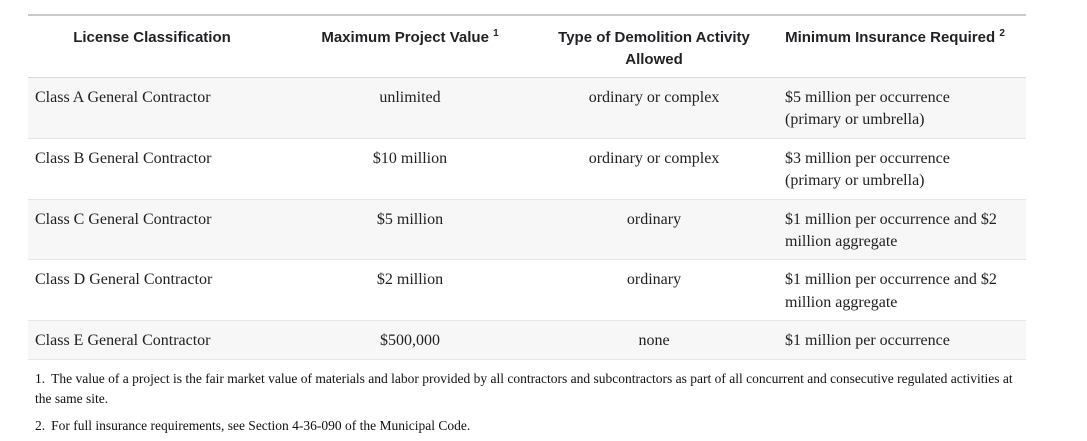 This screenshot has height=441, width=1087. What do you see at coordinates (654, 340) in the screenshot?
I see `cell-demolition-activity: none` at bounding box center [654, 340].